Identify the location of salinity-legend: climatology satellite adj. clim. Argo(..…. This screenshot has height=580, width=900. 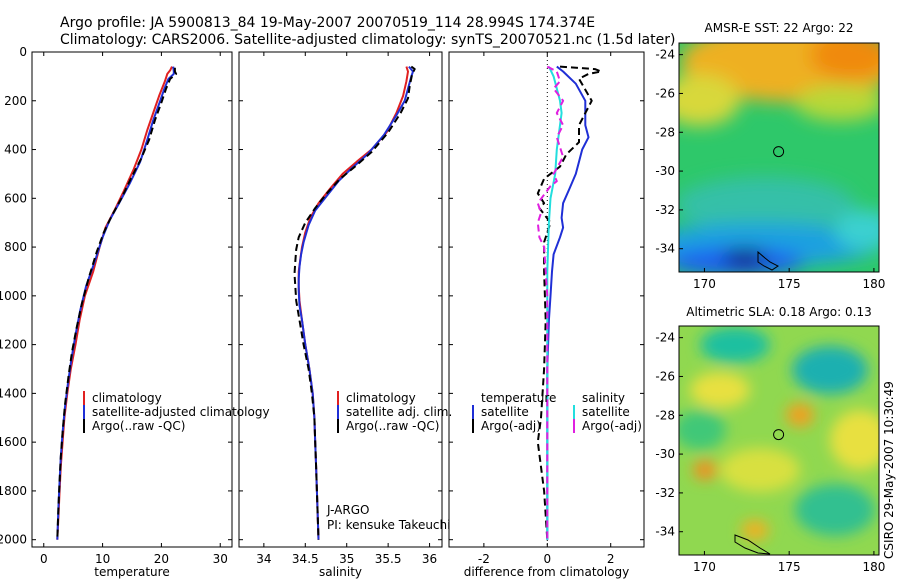
(394, 412).